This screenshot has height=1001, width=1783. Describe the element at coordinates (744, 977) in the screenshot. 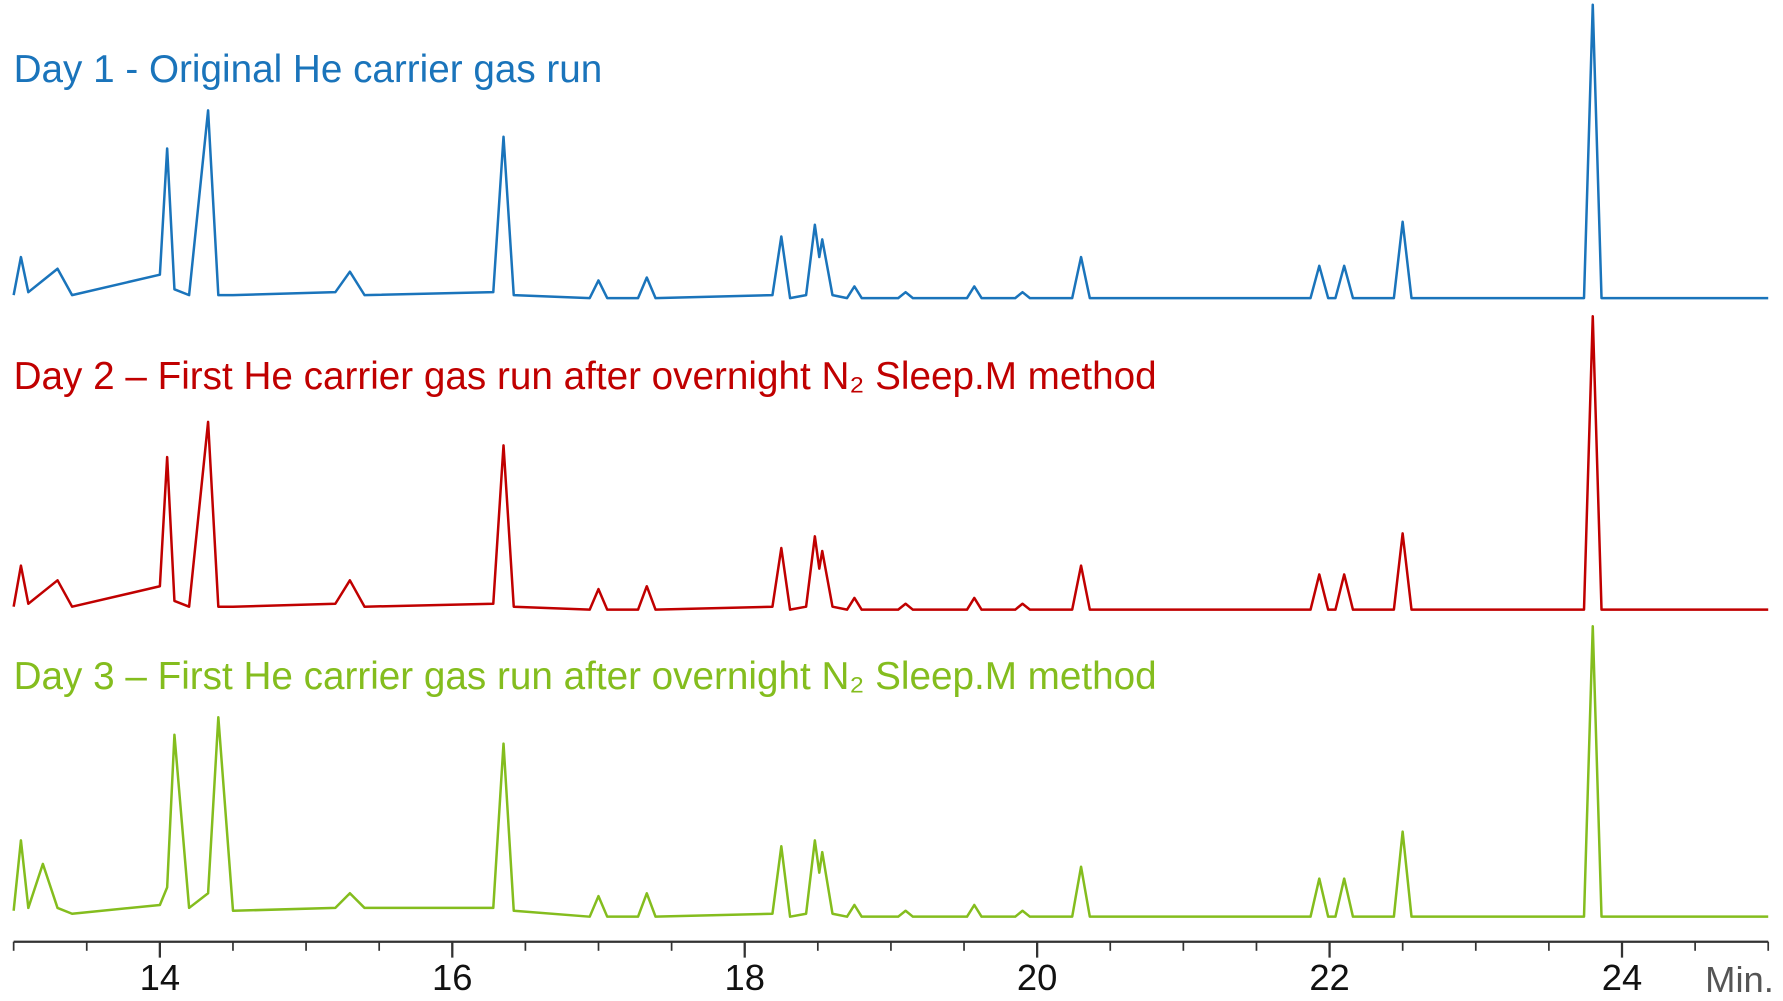

I see `x-tick-label: 18` at that location.